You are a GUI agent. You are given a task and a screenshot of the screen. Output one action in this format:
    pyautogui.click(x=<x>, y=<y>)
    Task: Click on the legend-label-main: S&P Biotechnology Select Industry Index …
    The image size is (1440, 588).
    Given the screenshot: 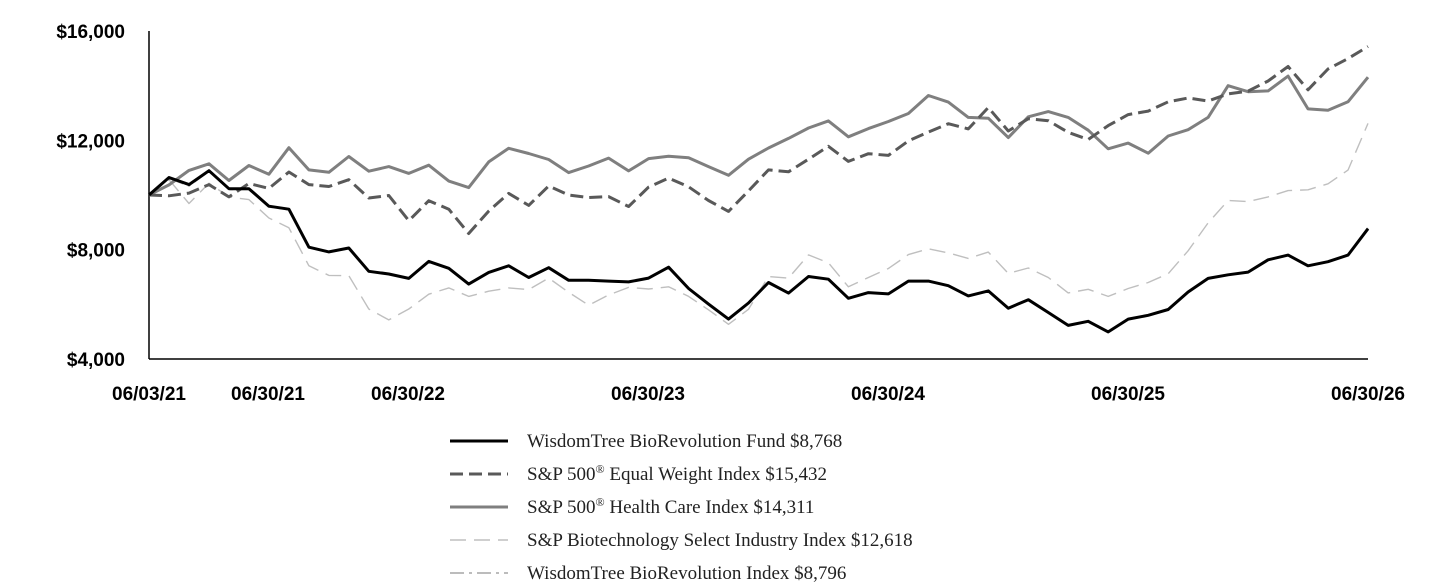 What is the action you would take?
    pyautogui.click(x=720, y=540)
    